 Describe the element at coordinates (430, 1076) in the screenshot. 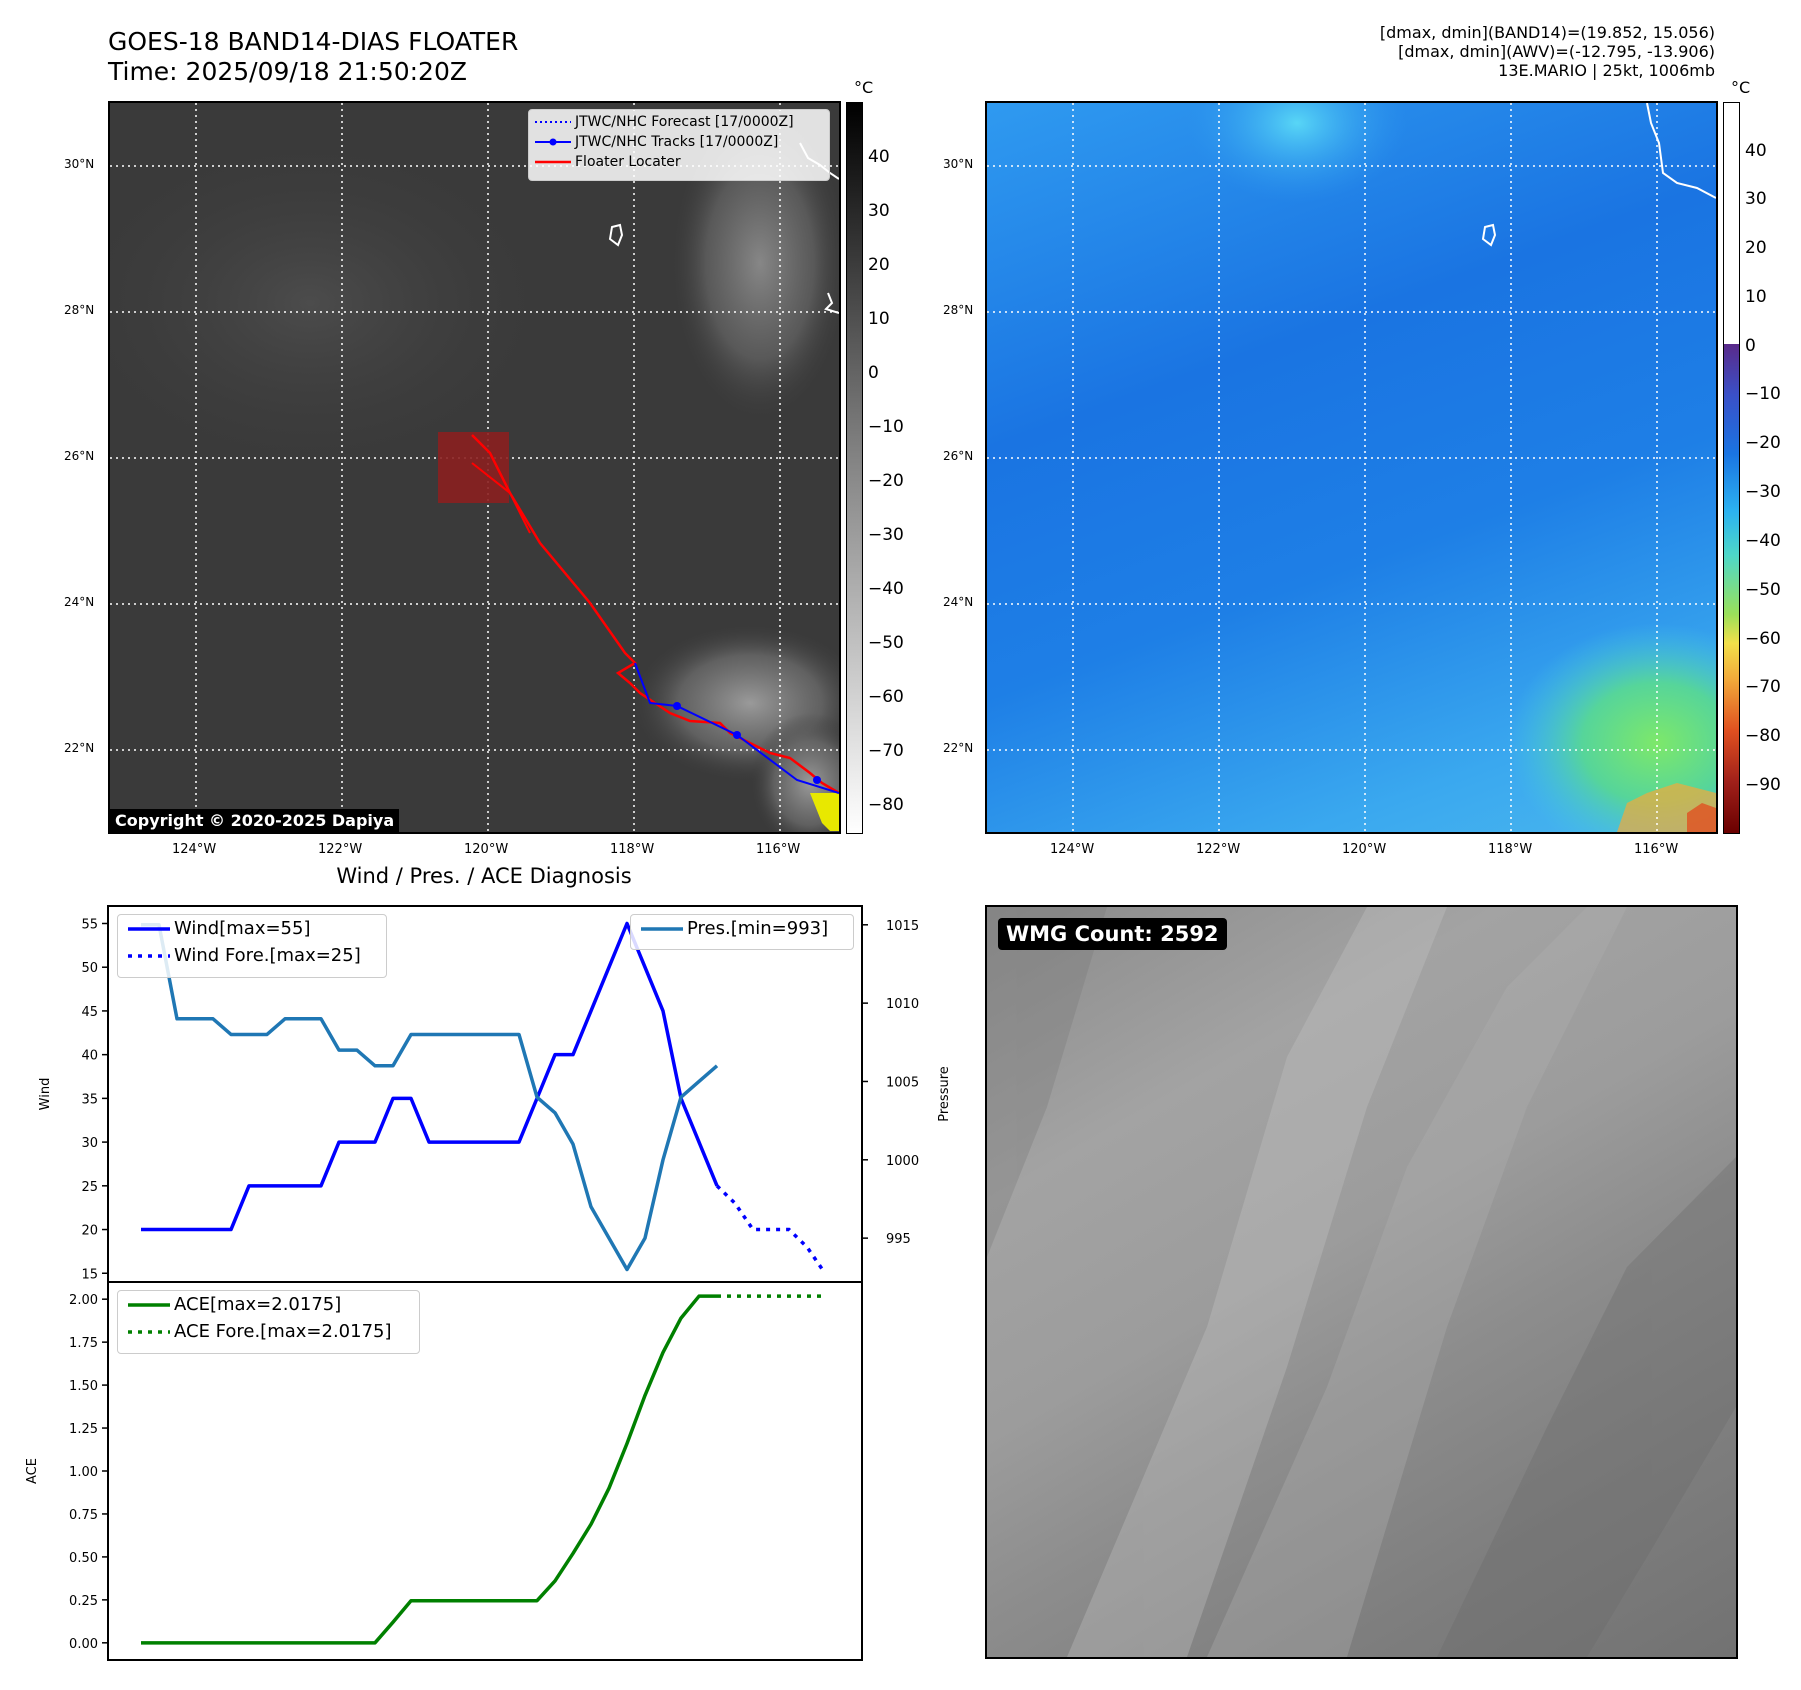

I see `wind-series-line` at that location.